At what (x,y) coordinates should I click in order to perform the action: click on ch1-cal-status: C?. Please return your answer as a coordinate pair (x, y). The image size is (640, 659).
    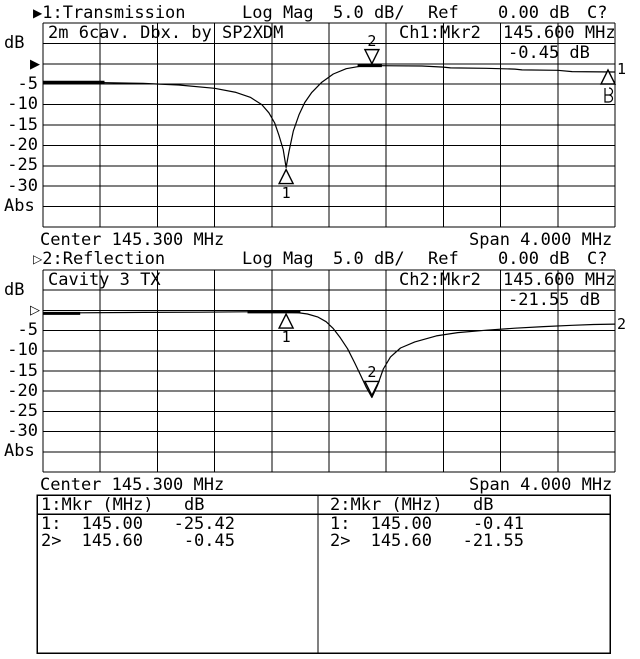
    Looking at the image, I should click on (597, 13).